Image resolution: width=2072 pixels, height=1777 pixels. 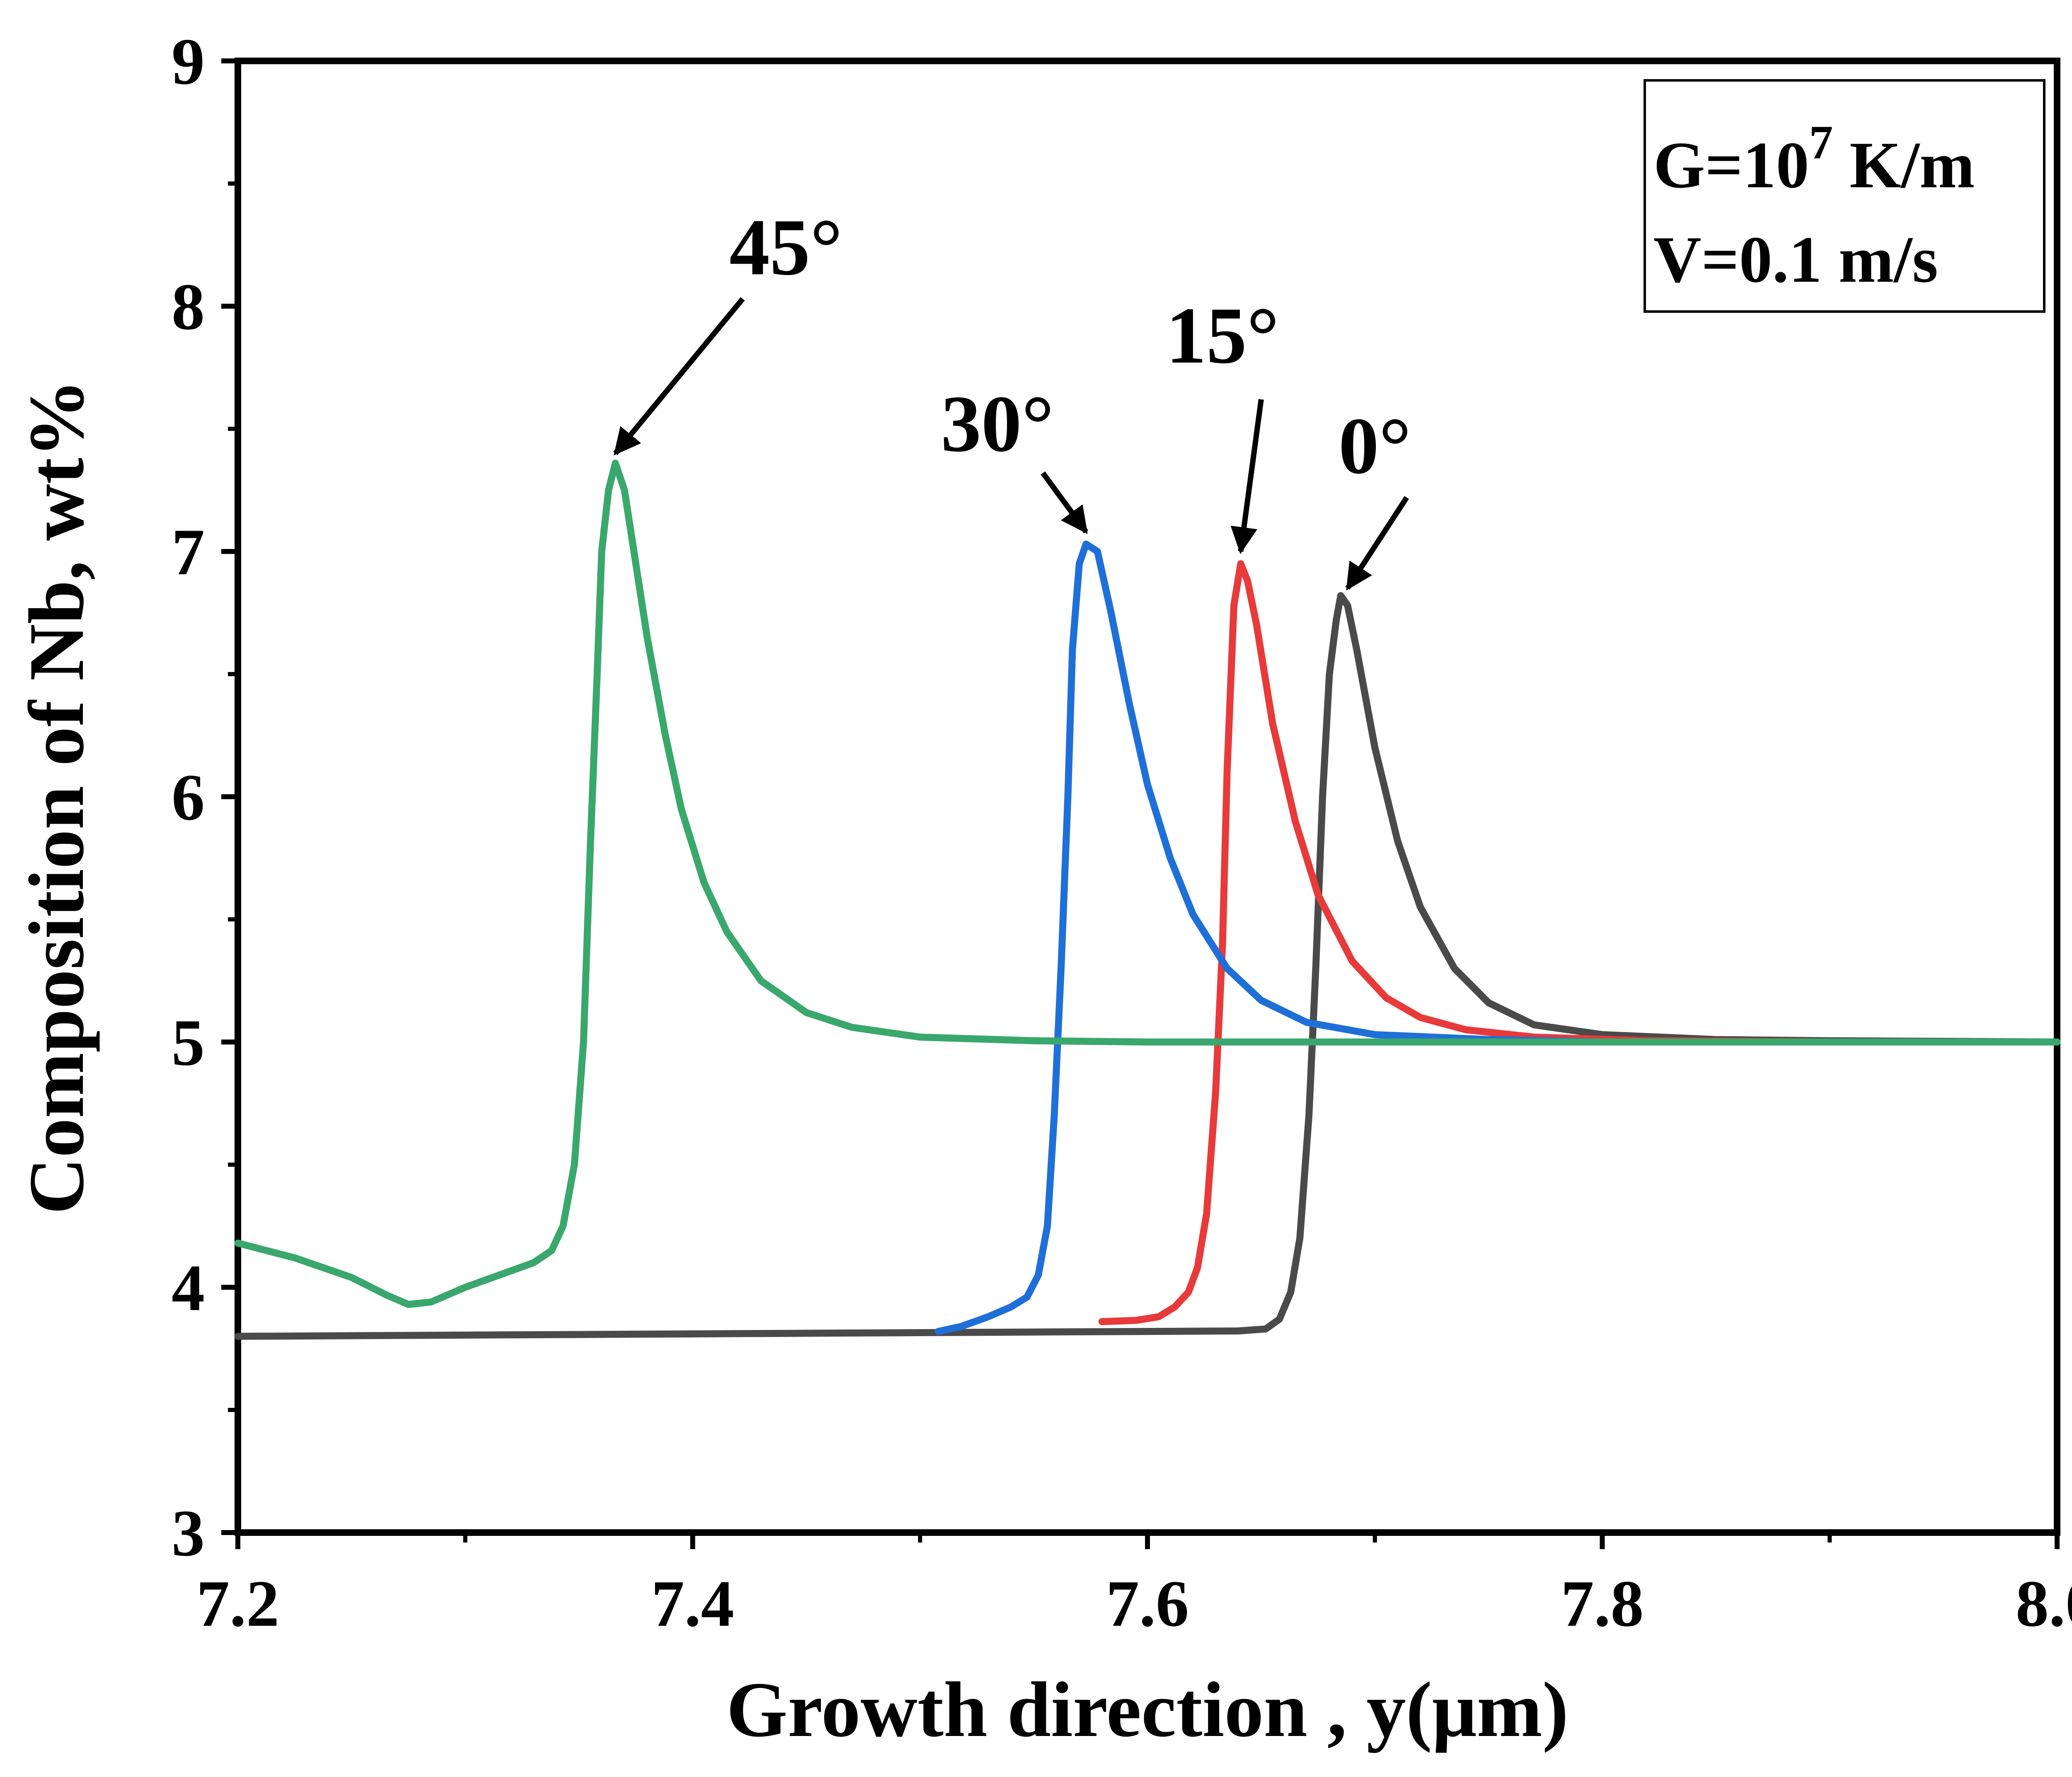 I want to click on x-tick-label: 7.2, so click(x=237, y=1603).